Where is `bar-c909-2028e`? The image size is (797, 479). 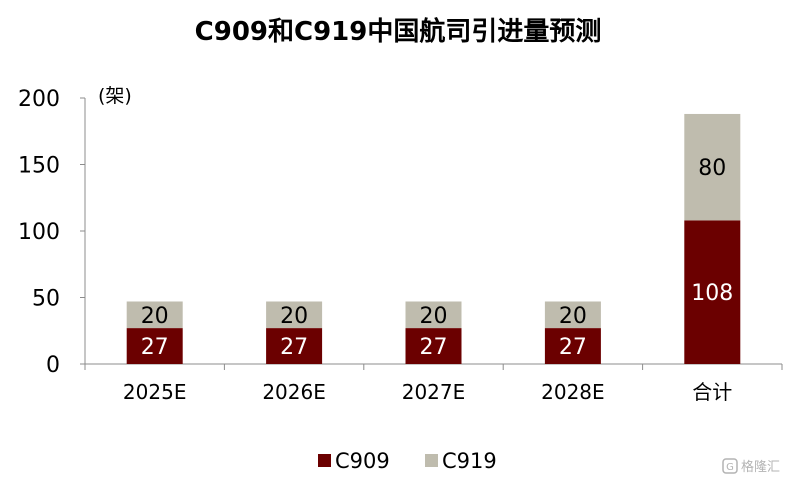 bar-c909-2028e is located at coordinates (572, 346).